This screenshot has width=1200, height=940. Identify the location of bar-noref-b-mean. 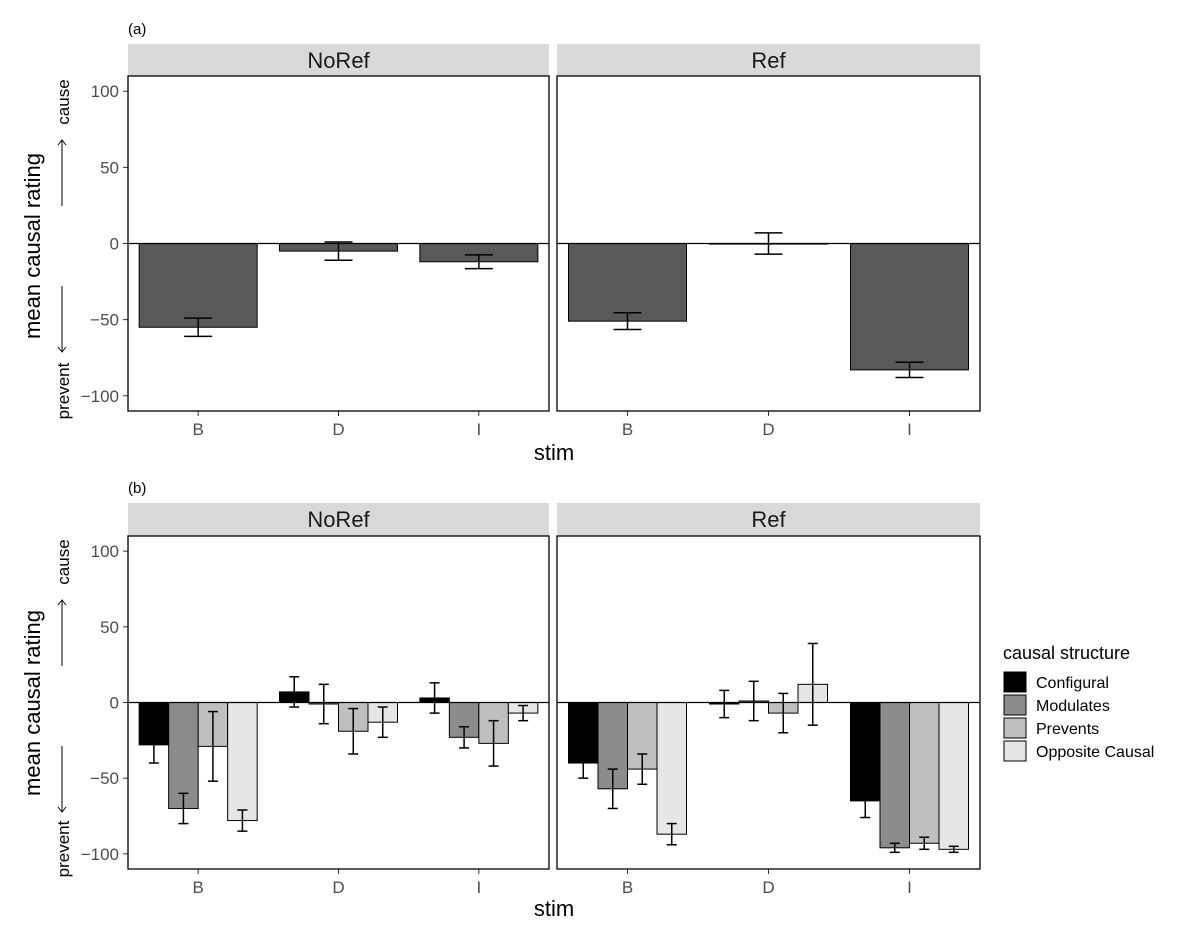
(198, 285).